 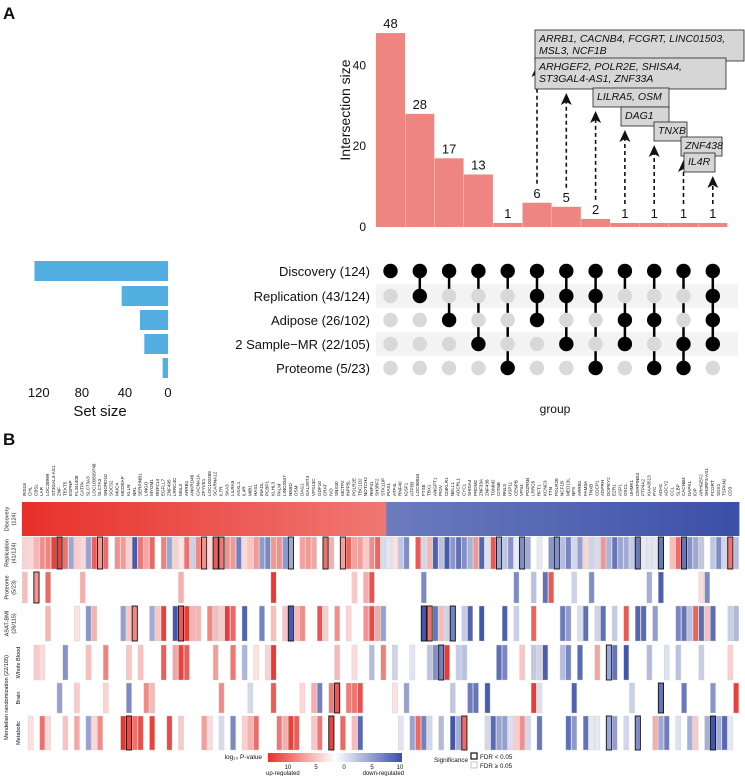 I want to click on gene-column-label: PALM, so click(x=278, y=490).